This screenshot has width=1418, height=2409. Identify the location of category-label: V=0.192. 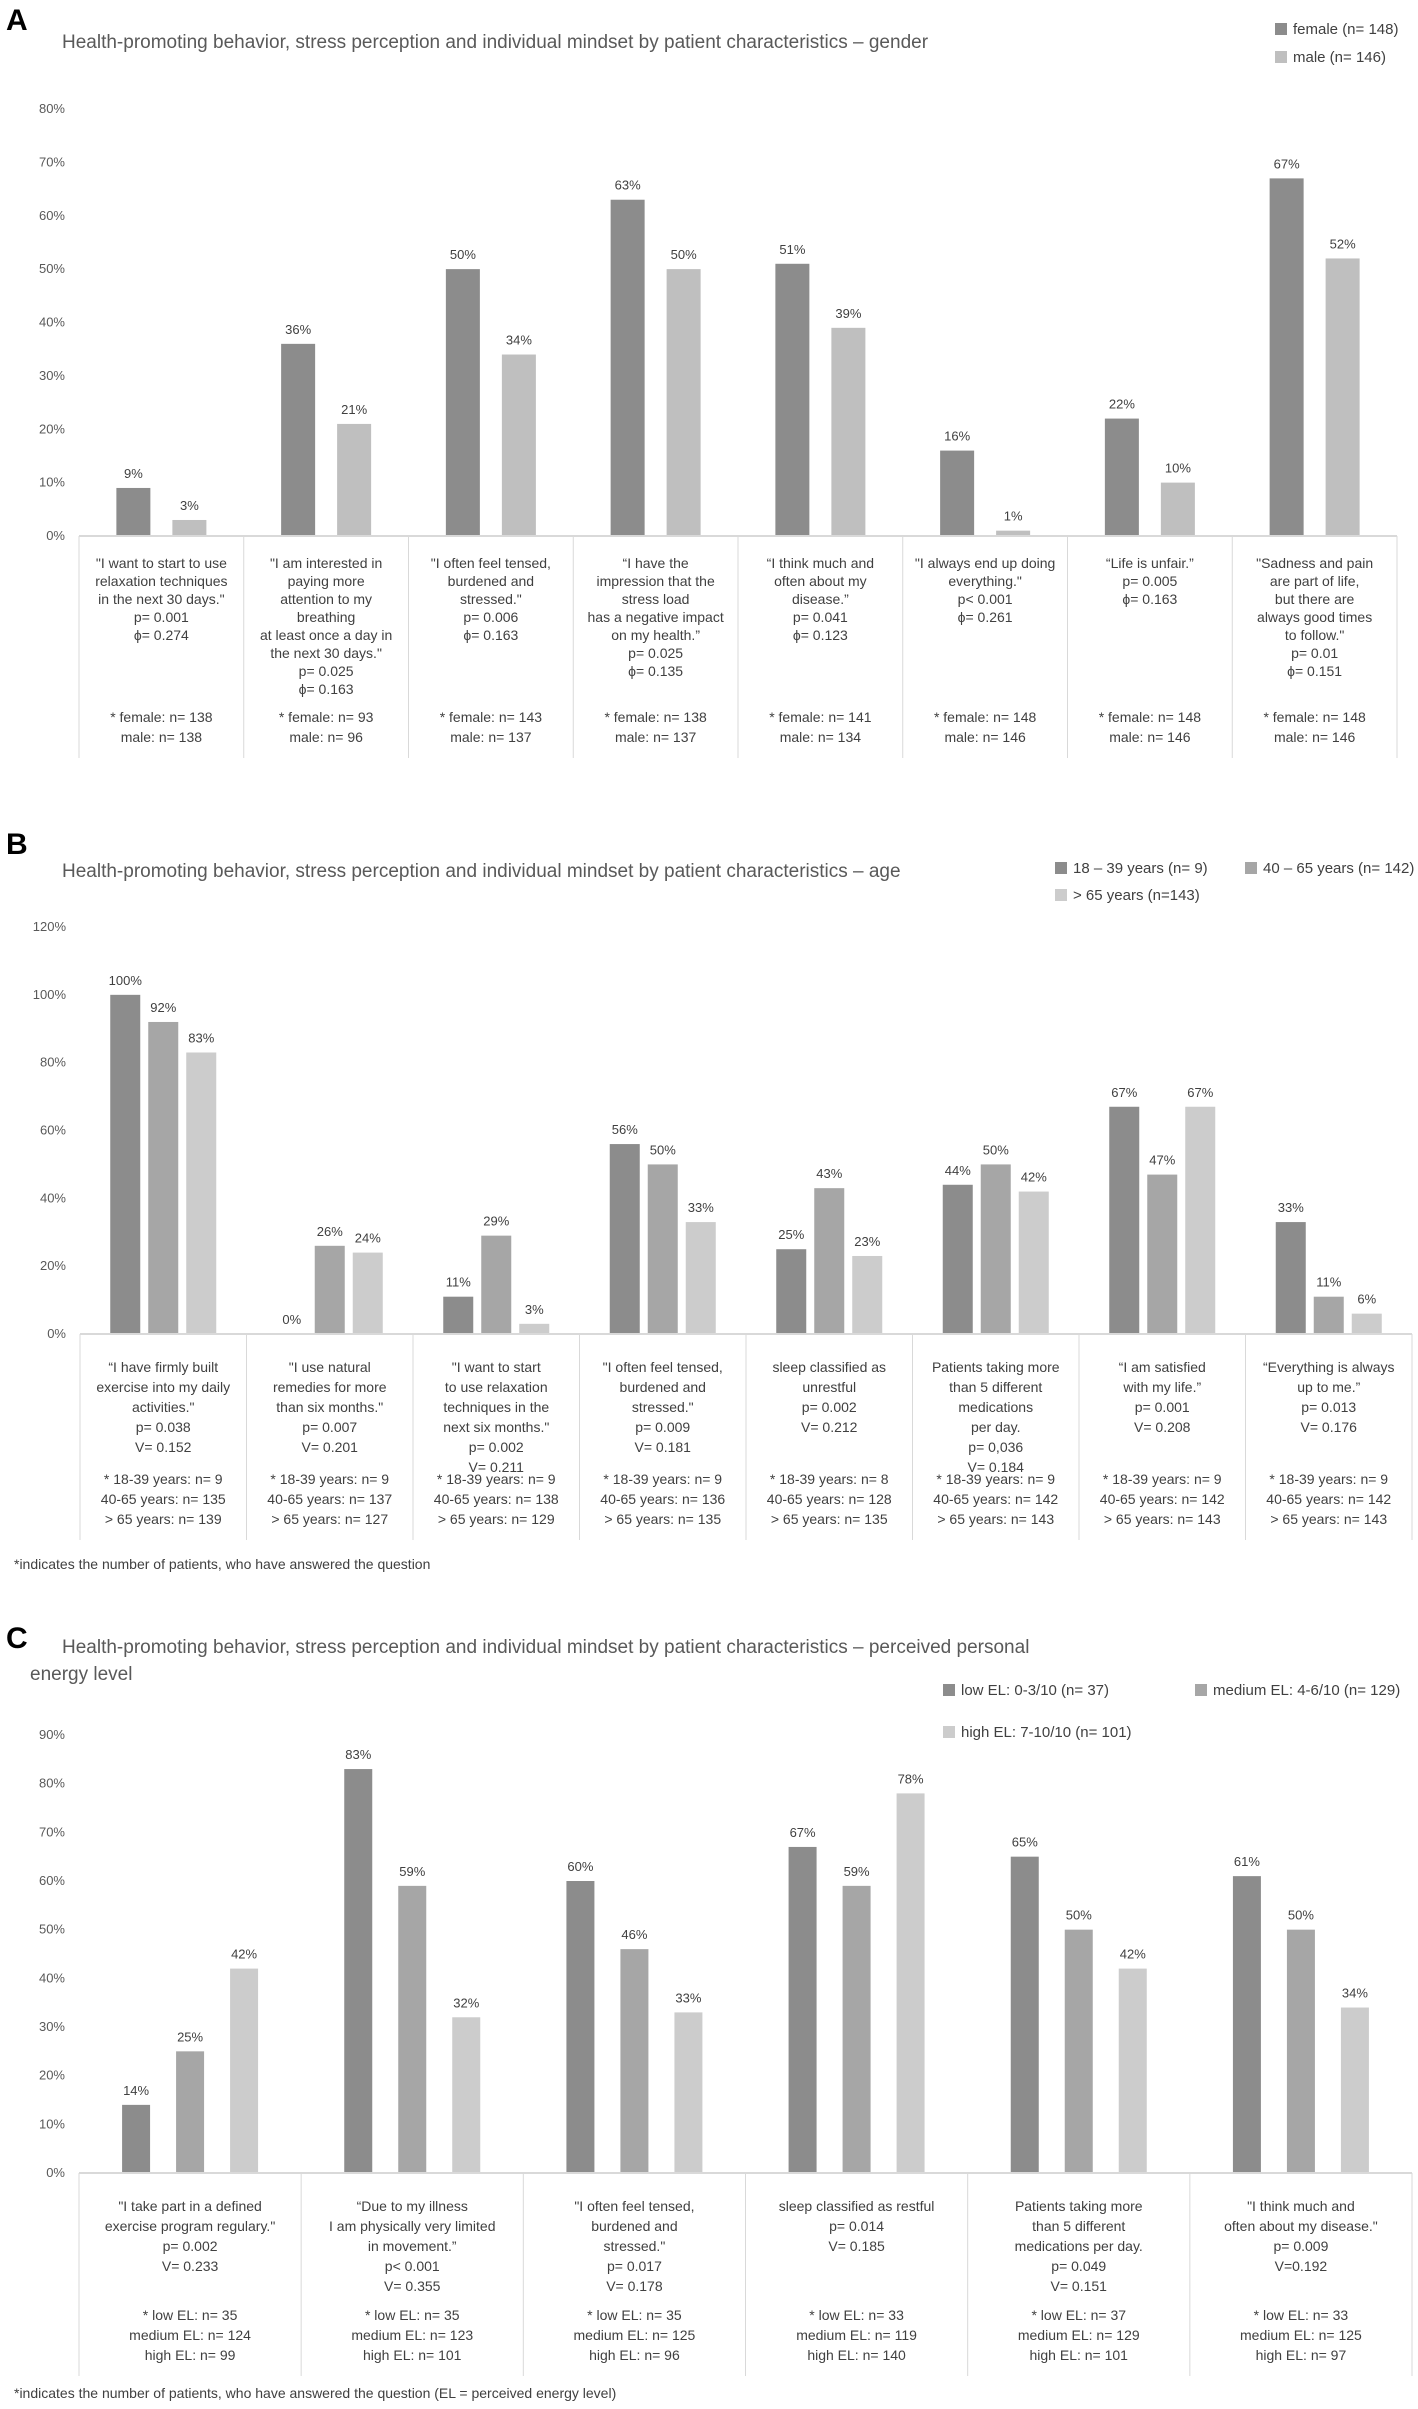
(1301, 2266).